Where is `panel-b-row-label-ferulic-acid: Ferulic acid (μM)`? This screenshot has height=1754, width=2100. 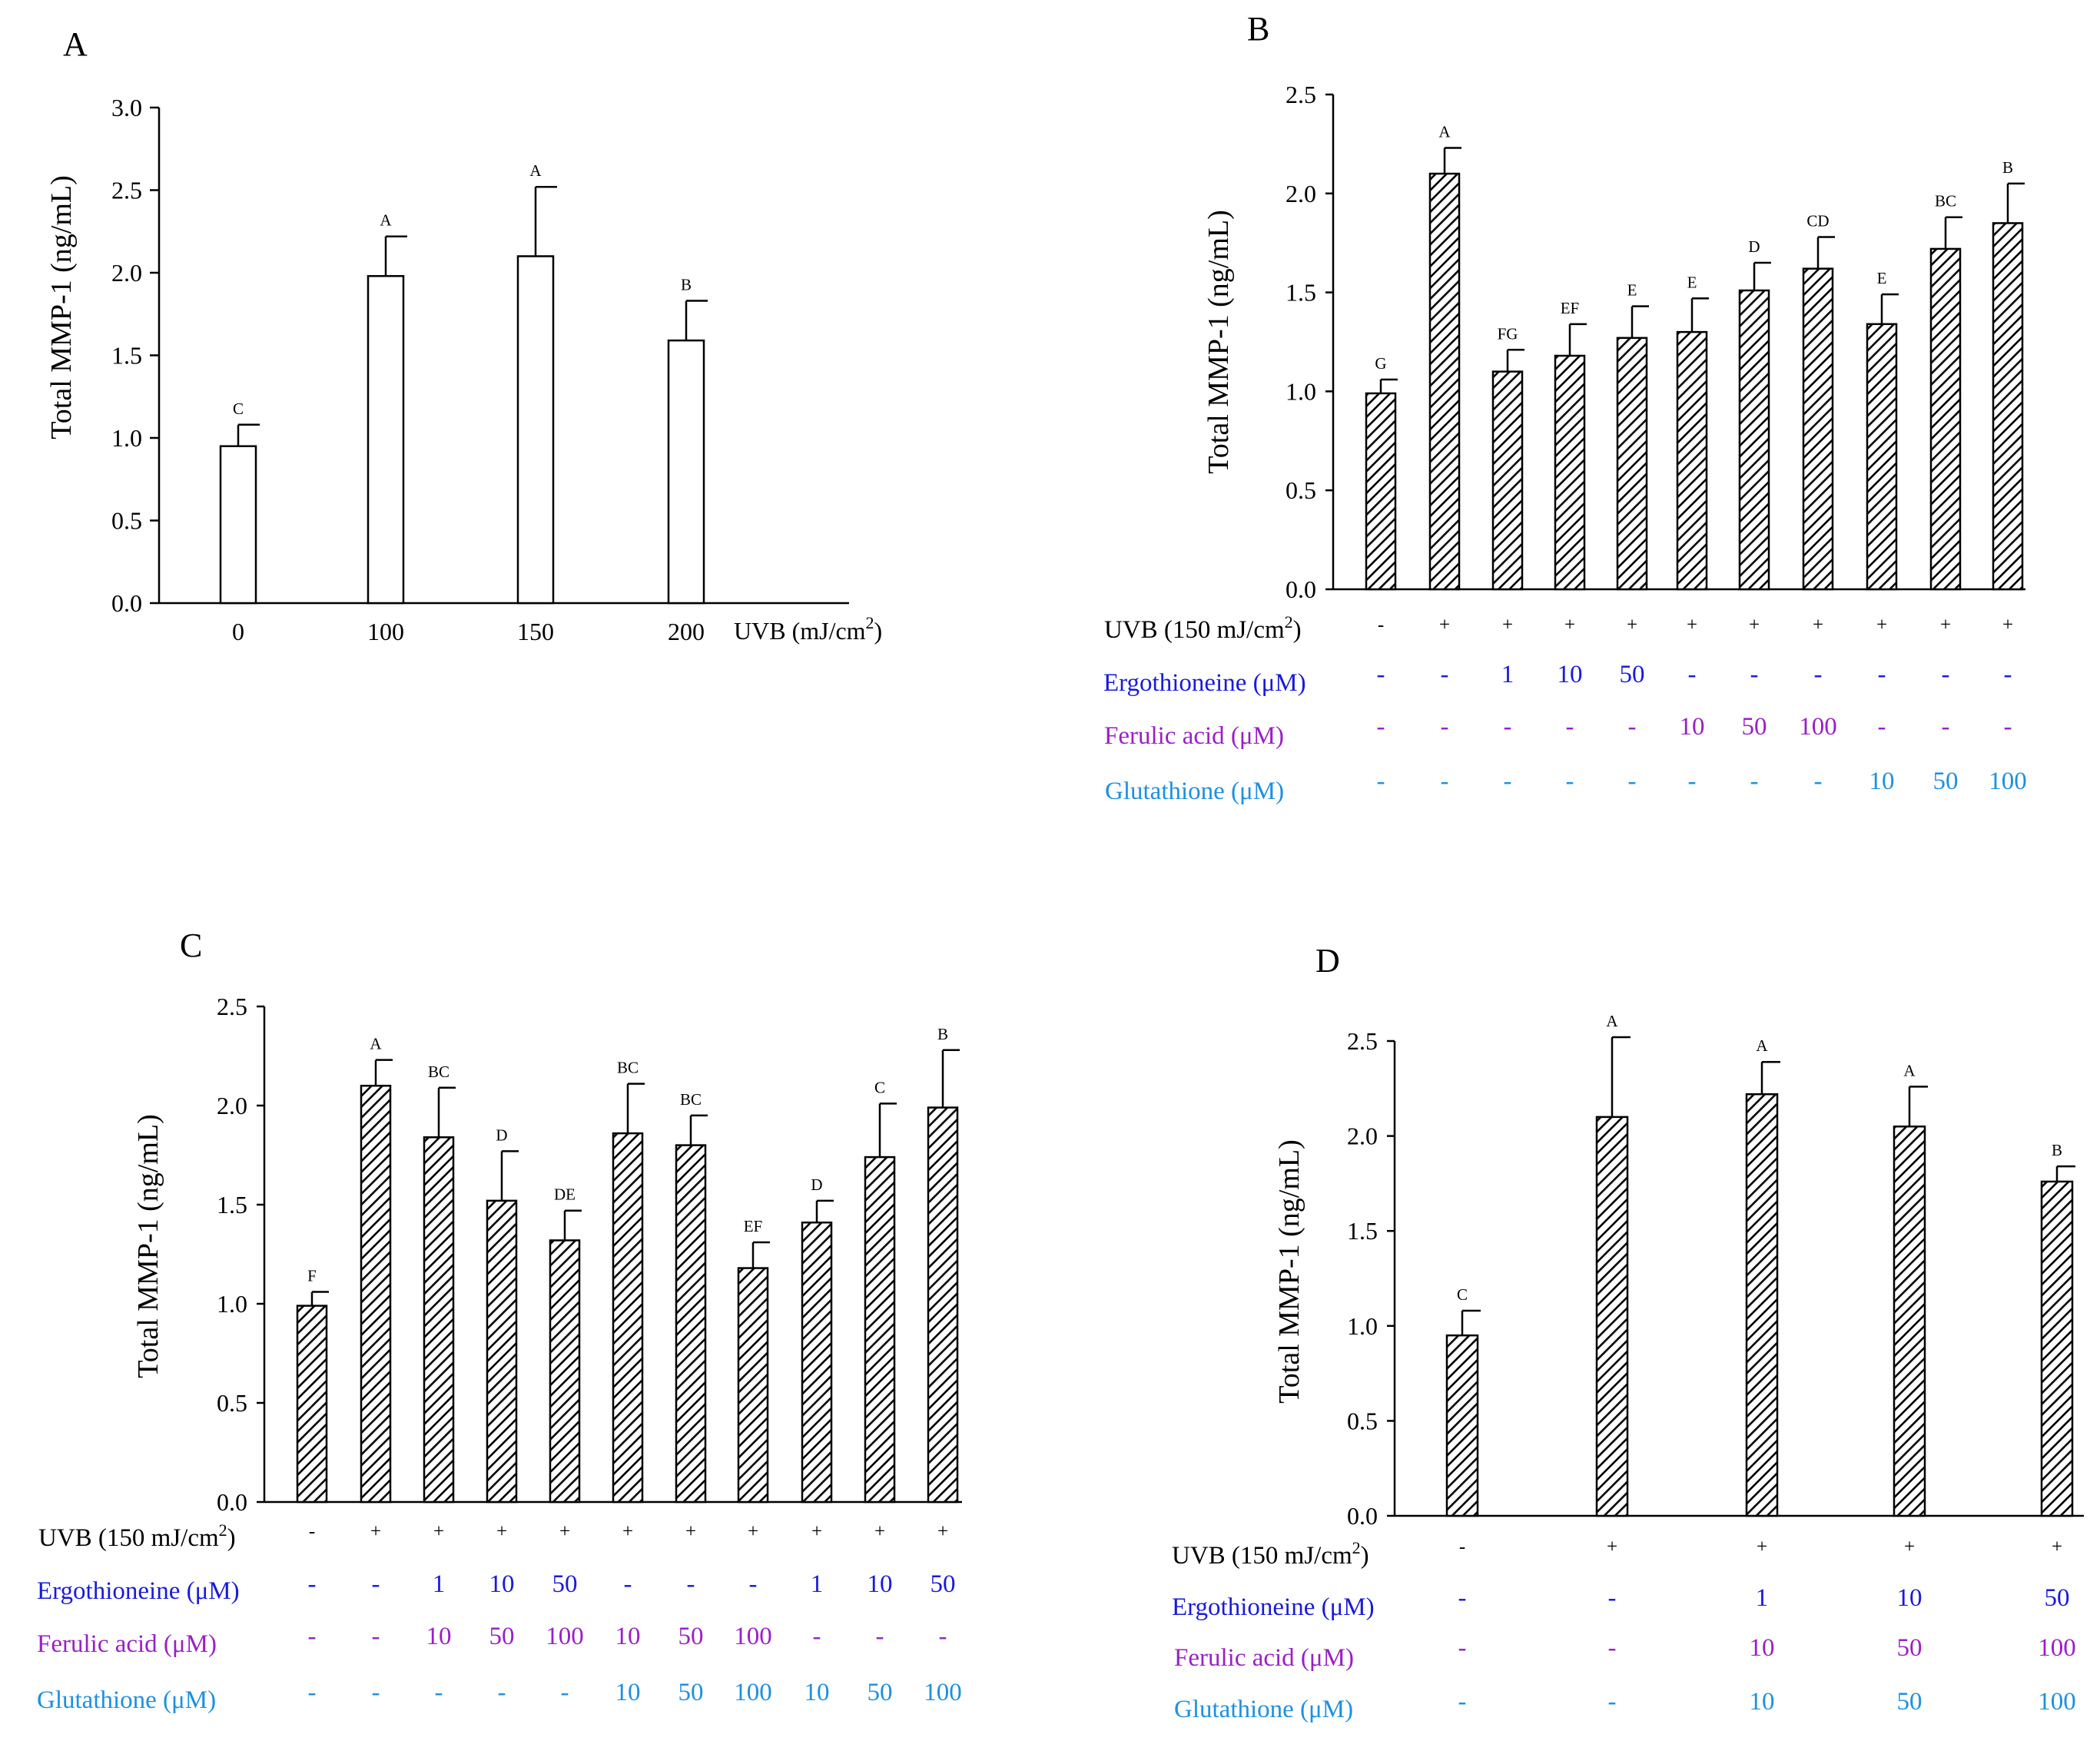 panel-b-row-label-ferulic-acid: Ferulic acid (μM) is located at coordinates (1194, 736).